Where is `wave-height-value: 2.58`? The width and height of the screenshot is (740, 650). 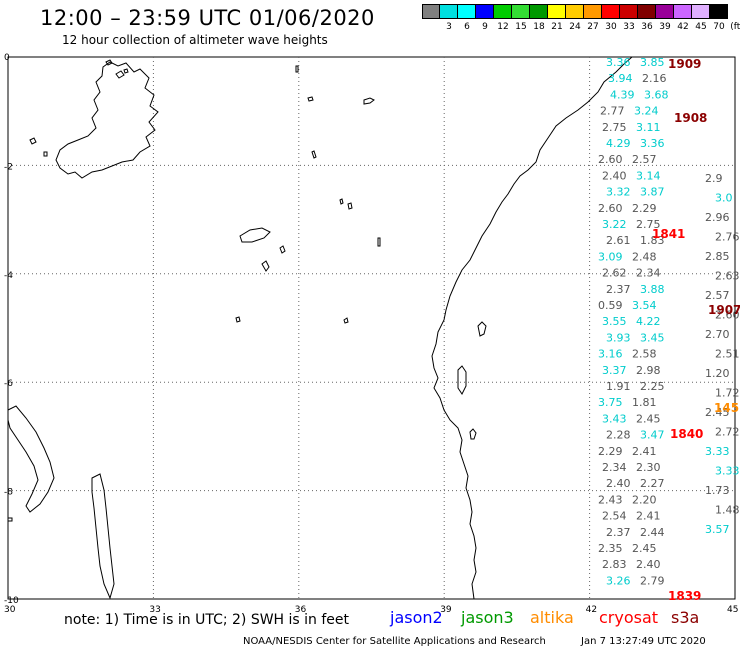
wave-height-value: 2.58 is located at coordinates (644, 354).